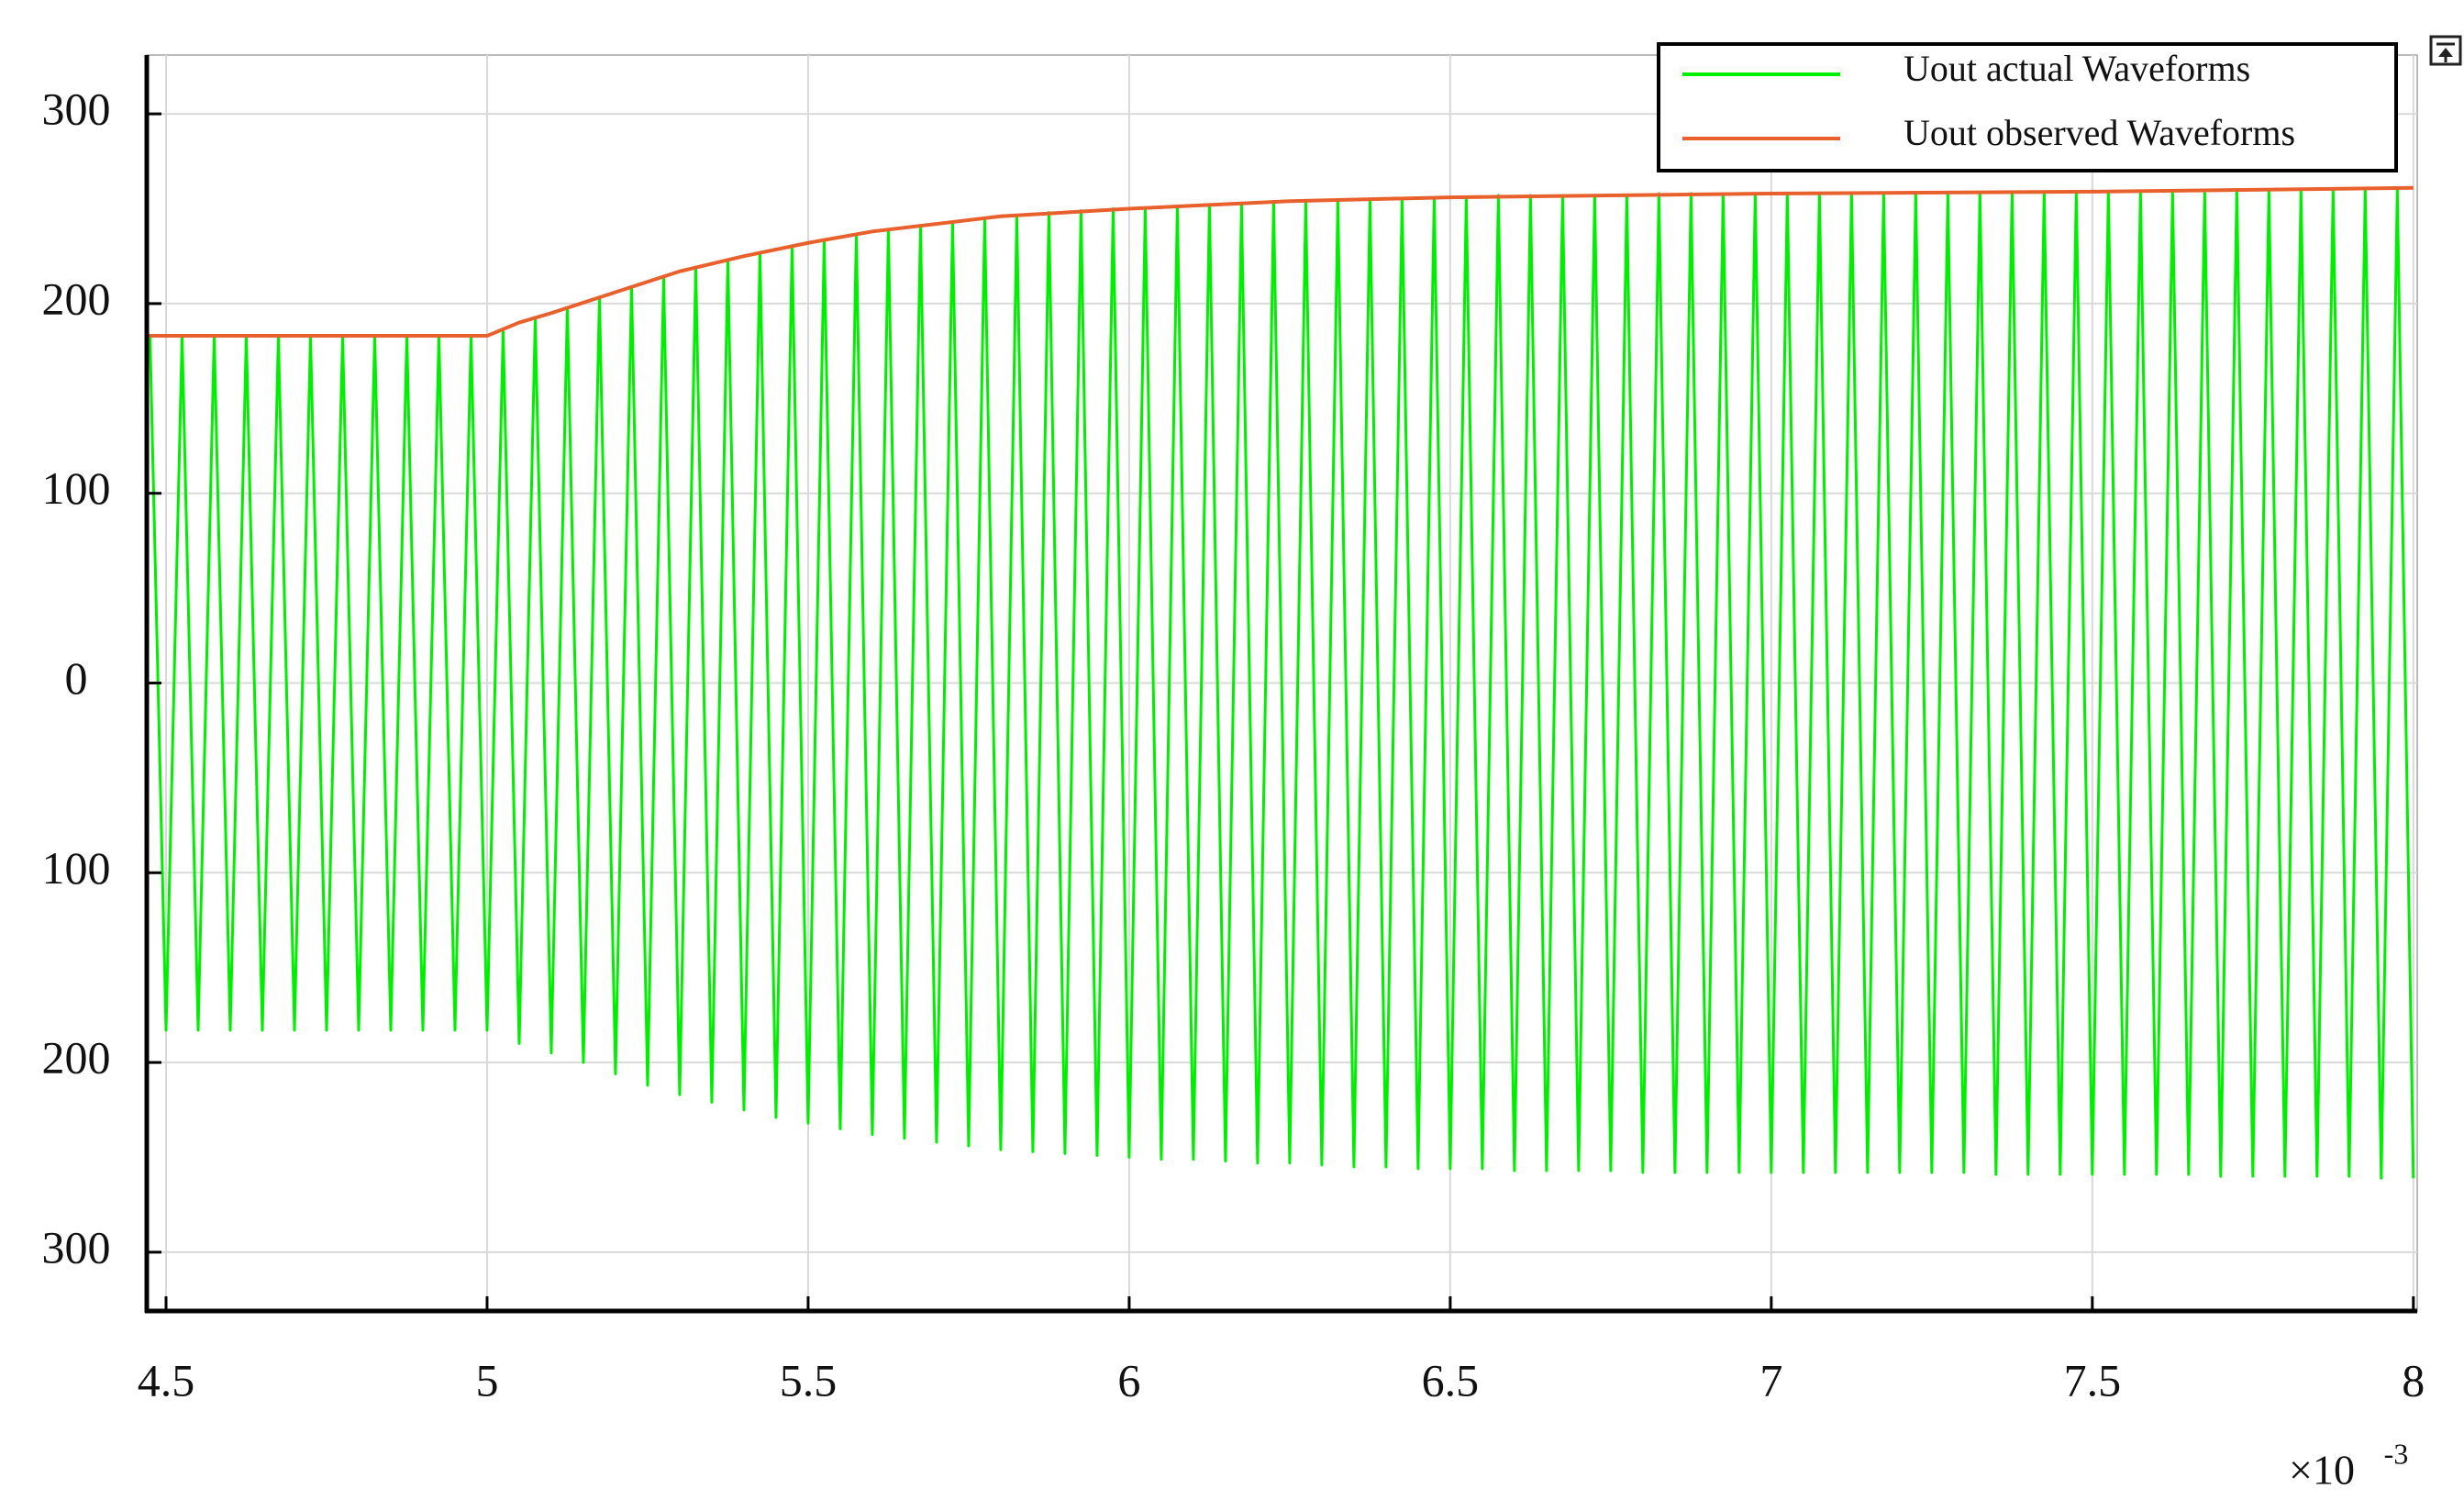 The image size is (2464, 1511). What do you see at coordinates (1451, 1379) in the screenshot?
I see `x-tick-label: 6.5` at bounding box center [1451, 1379].